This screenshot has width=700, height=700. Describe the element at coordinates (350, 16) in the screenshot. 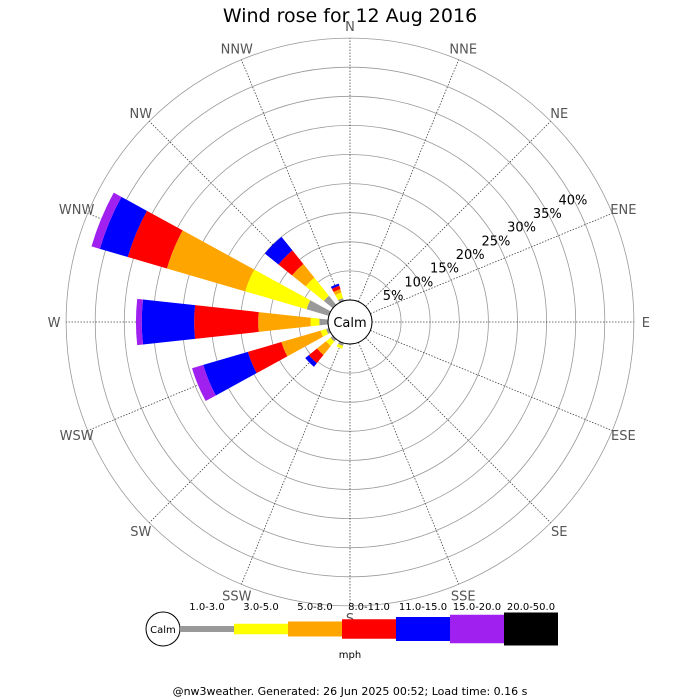

I see `chart-title: Wind rose for 12 Aug 2016` at that location.